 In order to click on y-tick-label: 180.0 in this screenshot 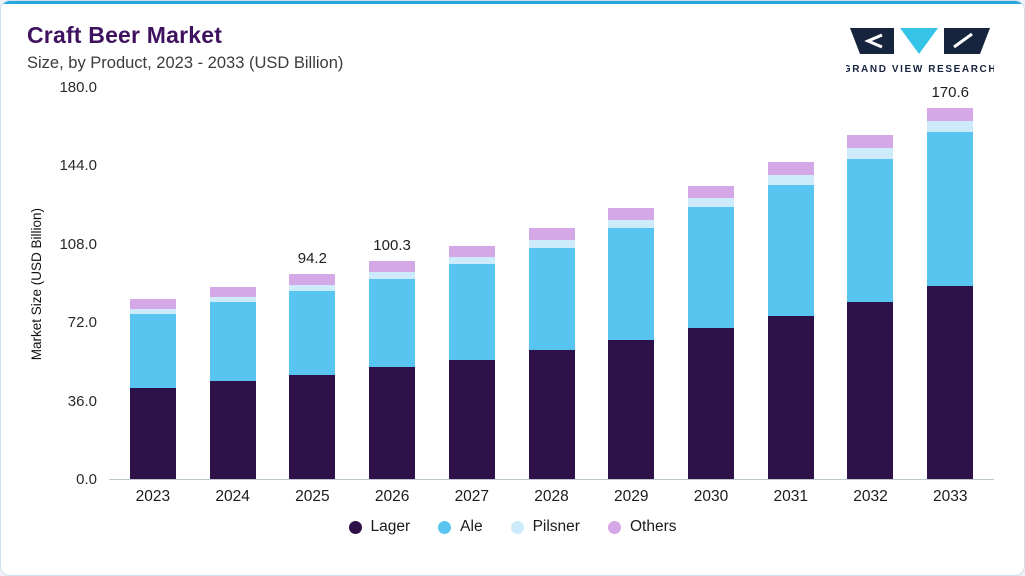, I will do `click(78, 87)`.